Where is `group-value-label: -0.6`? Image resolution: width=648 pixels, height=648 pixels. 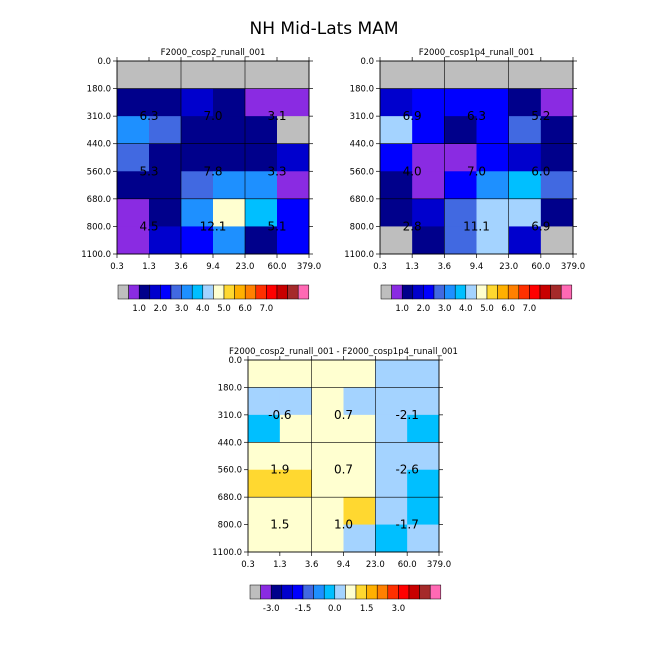 group-value-label: -0.6 is located at coordinates (279, 415).